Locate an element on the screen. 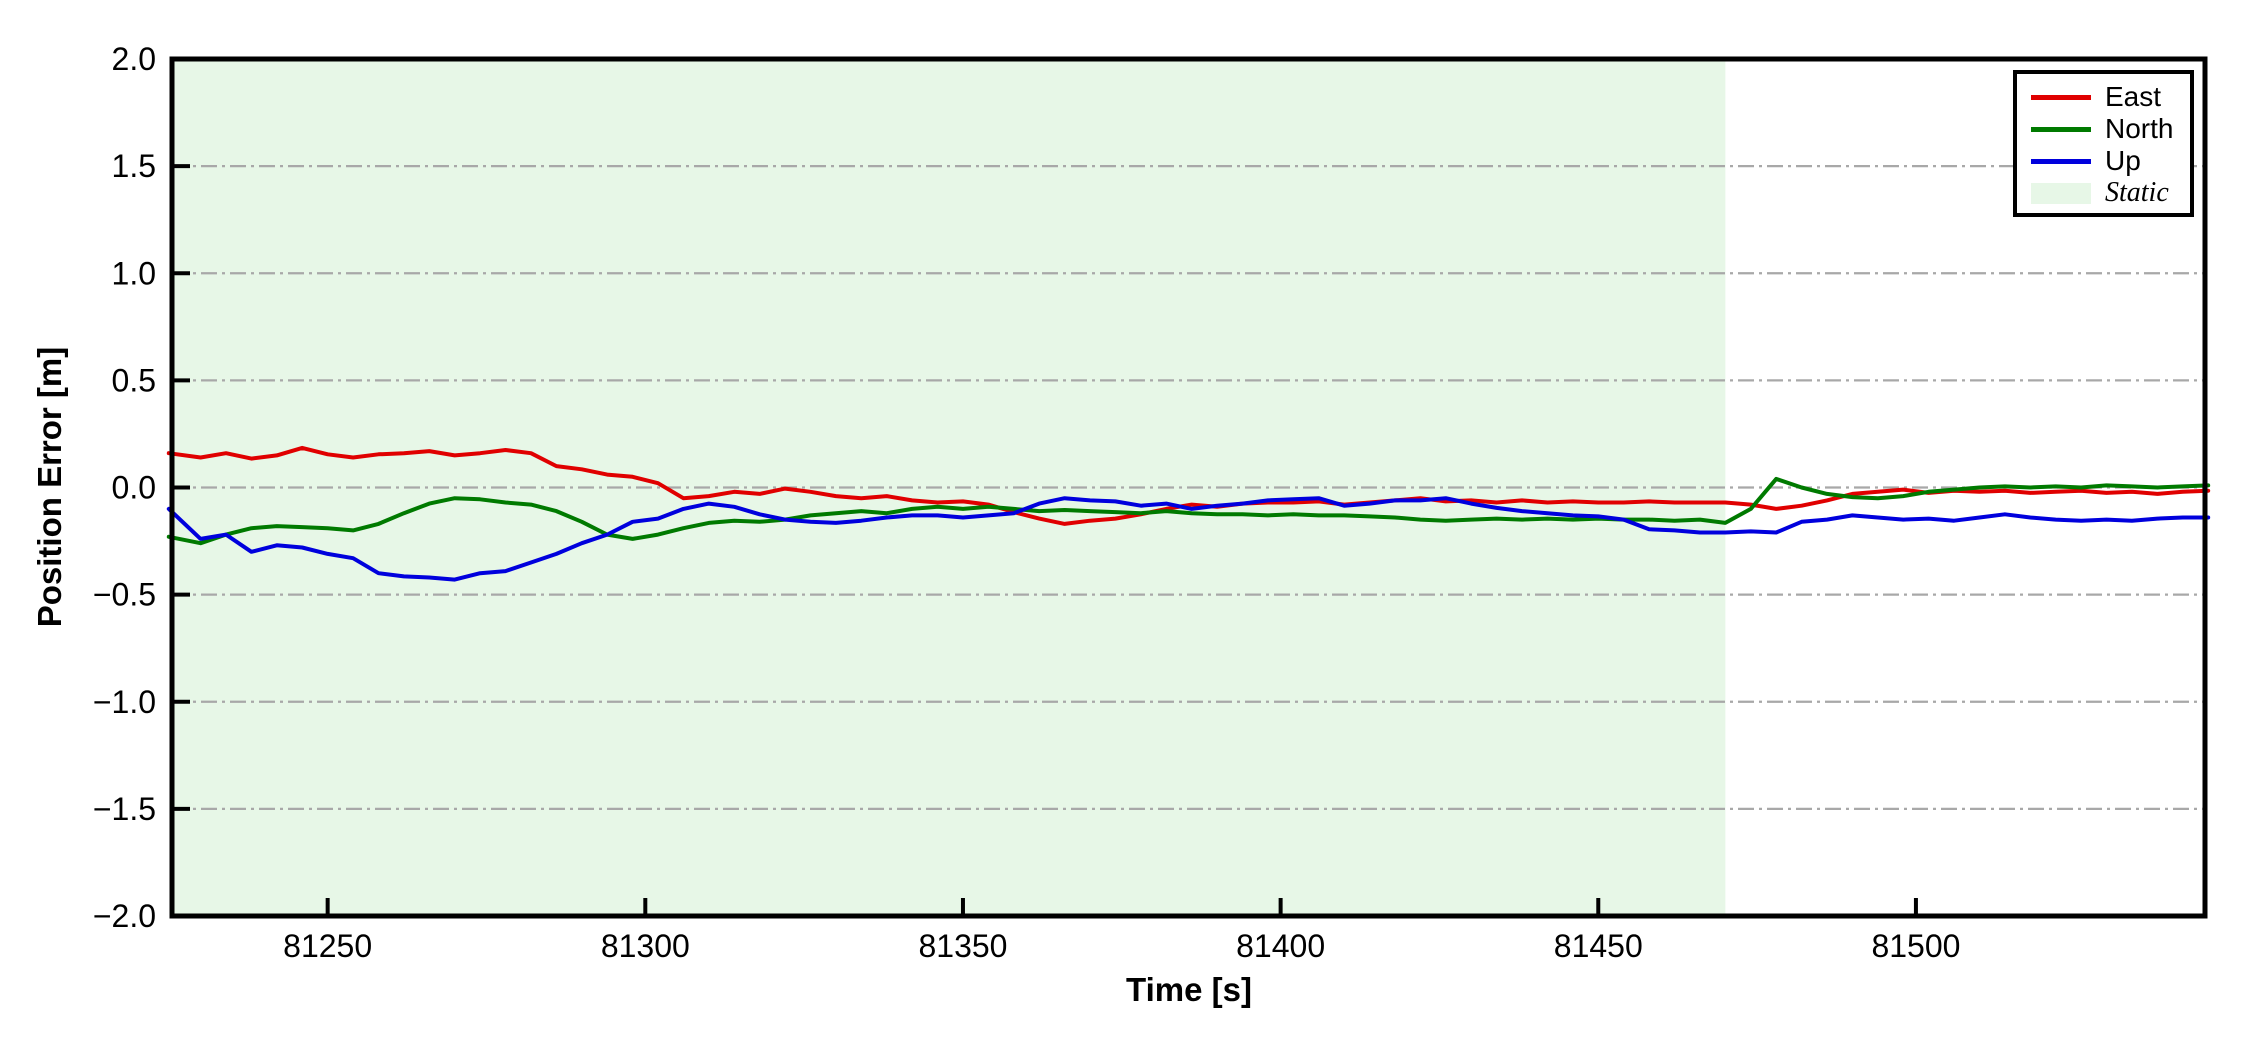 This screenshot has height=1050, width=2250. x-tick-label: 81400 is located at coordinates (1280, 946).